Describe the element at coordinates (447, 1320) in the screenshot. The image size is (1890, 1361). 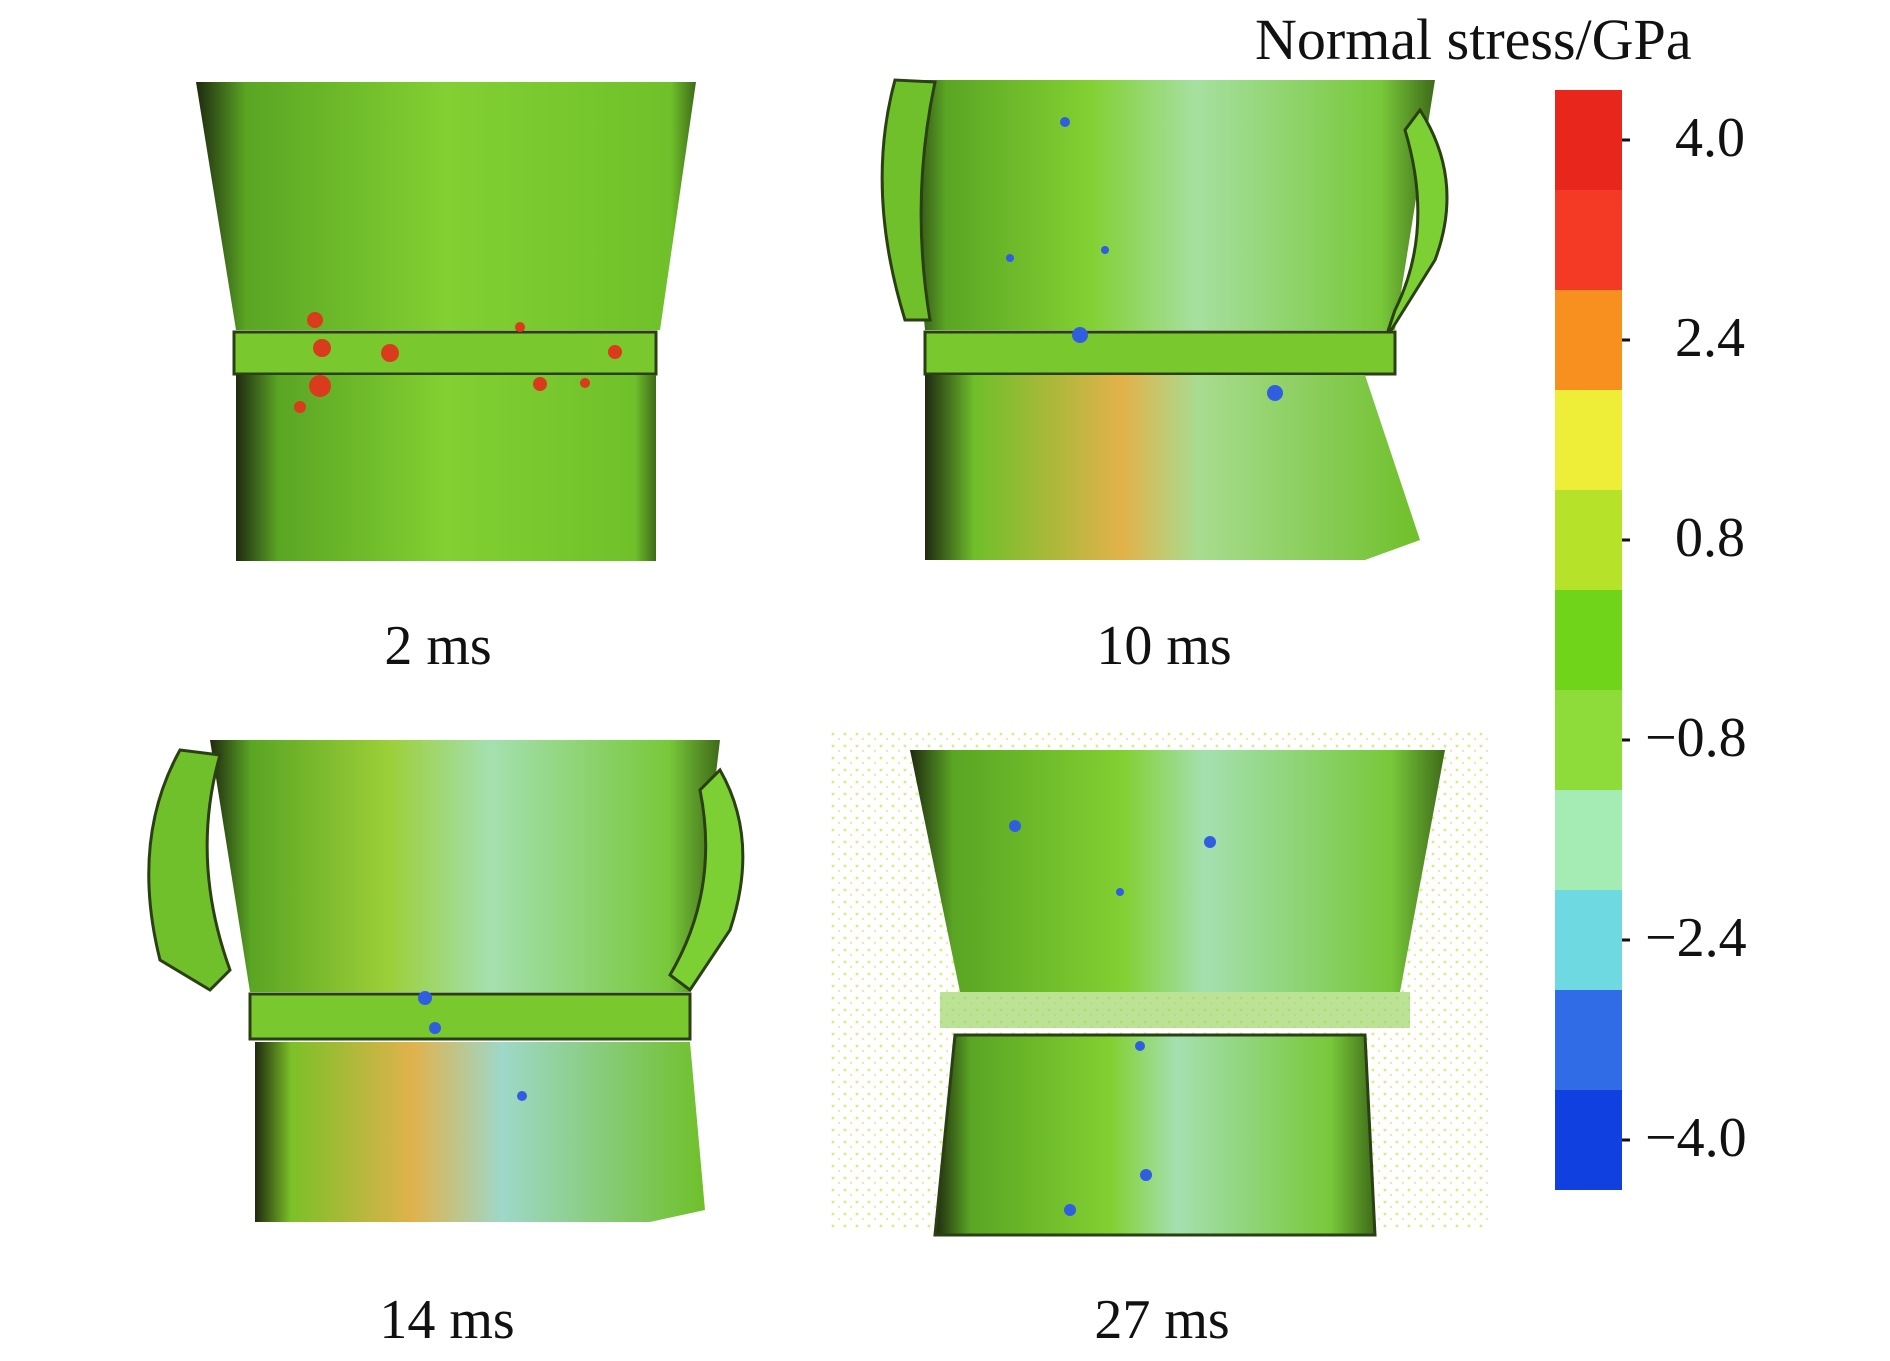
I see `time-label: 14 ms` at that location.